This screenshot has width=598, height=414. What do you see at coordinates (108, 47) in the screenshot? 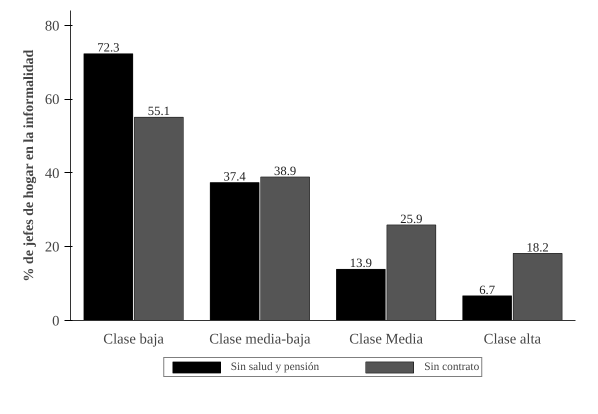
I see `data-label: 72.3` at bounding box center [108, 47].